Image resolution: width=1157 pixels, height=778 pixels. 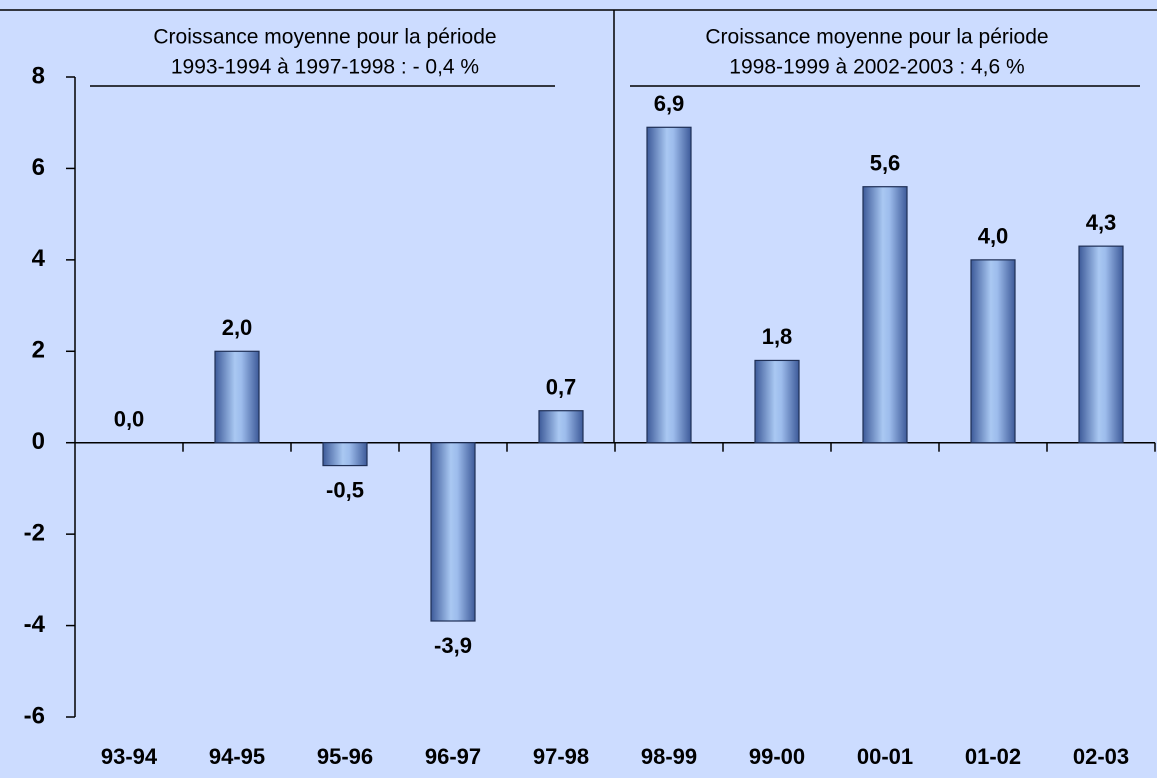 I want to click on y-tick-label: -2, so click(x=34, y=532).